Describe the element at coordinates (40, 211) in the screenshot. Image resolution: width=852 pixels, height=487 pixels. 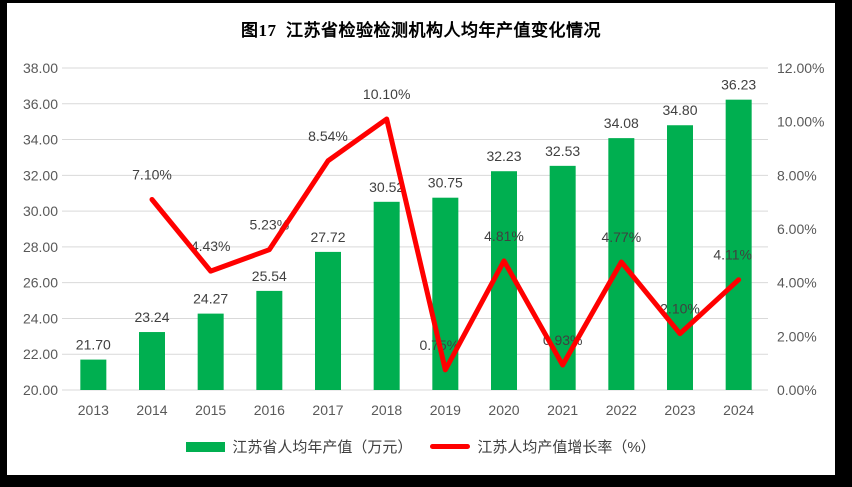
I see `y-left-tick-label: 30.00` at that location.